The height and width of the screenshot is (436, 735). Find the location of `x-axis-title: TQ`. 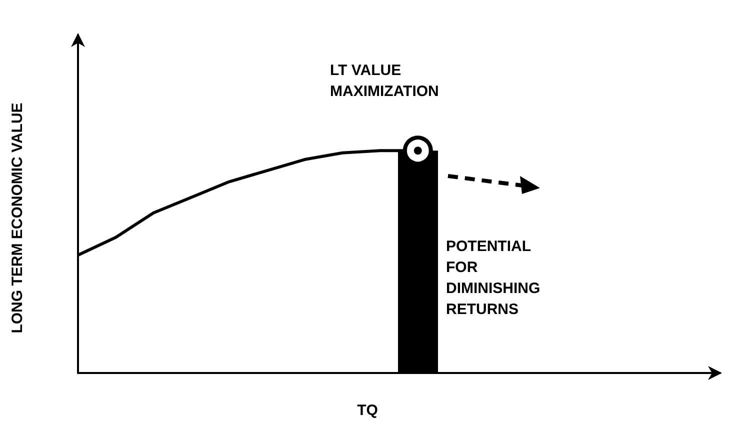

x-axis-title: TQ is located at coordinates (367, 410).